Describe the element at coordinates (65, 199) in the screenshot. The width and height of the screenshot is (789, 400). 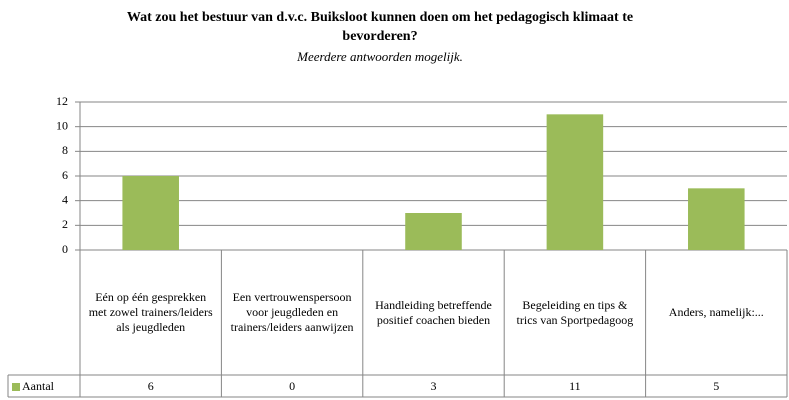
I see `y-tick-label: 4` at that location.